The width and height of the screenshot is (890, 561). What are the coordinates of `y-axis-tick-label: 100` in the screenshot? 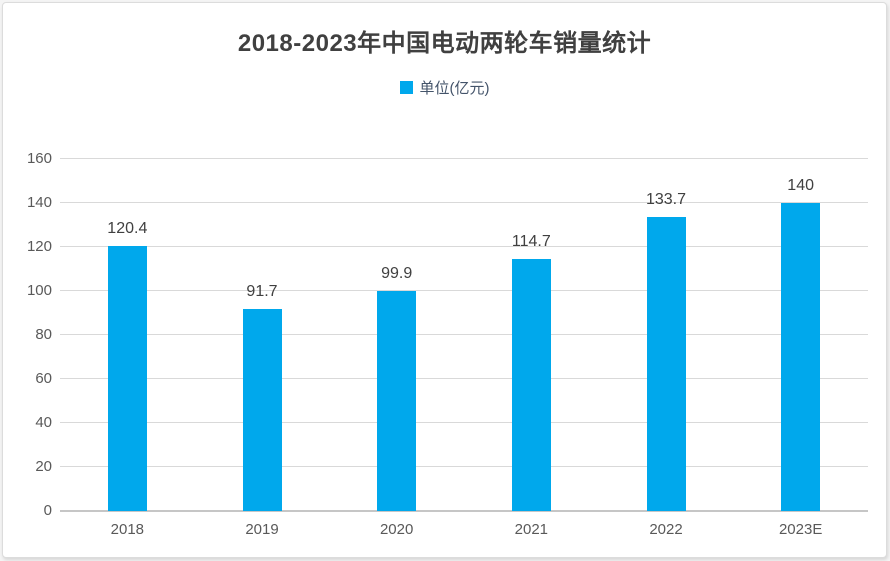 It's located at (39, 290).